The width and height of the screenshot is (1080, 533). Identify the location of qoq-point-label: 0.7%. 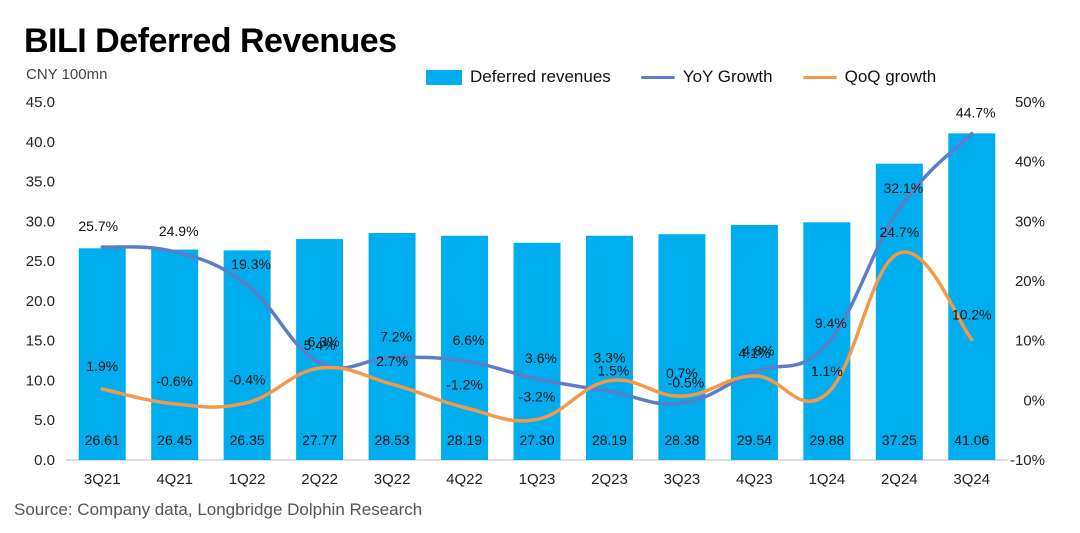
(682, 373).